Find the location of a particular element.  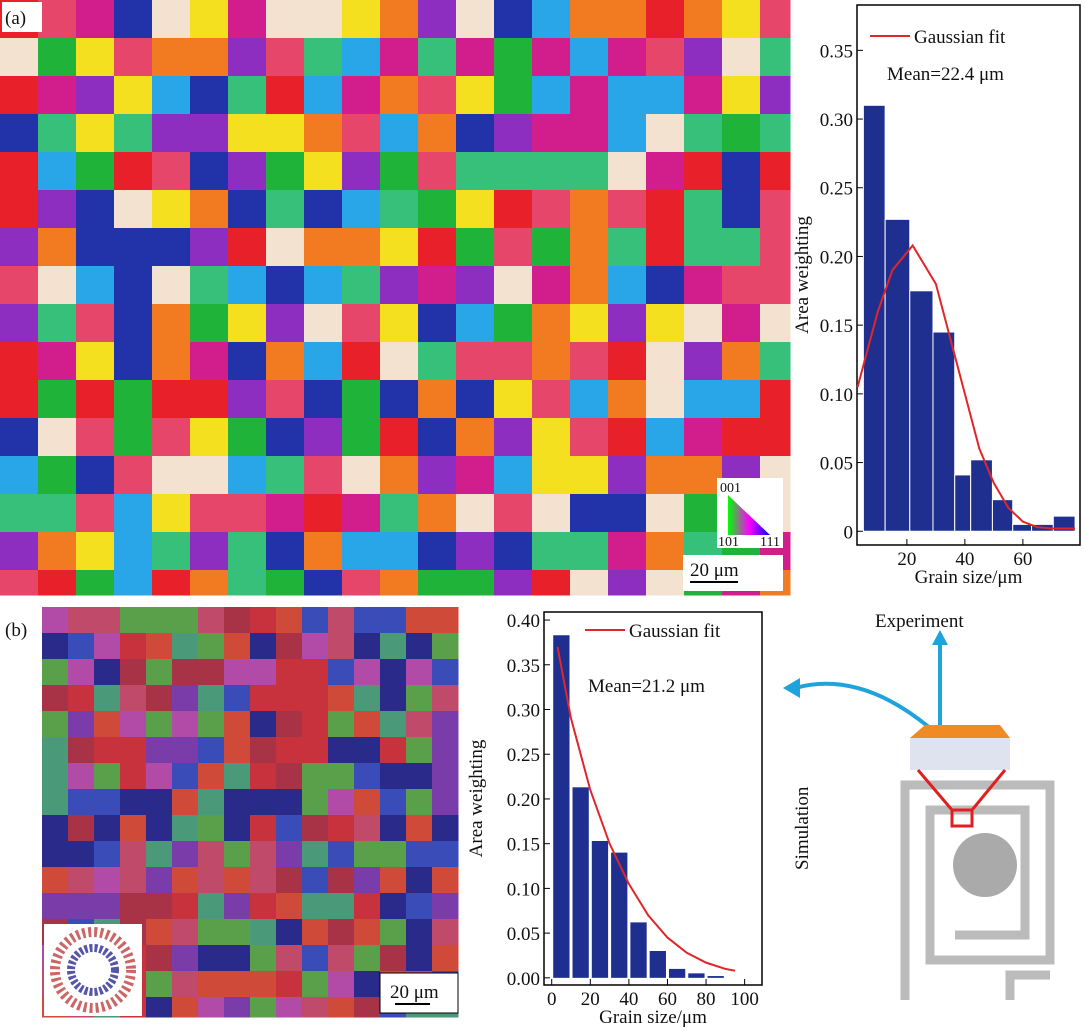

legend-label: Gaussian fit is located at coordinates (960, 37).